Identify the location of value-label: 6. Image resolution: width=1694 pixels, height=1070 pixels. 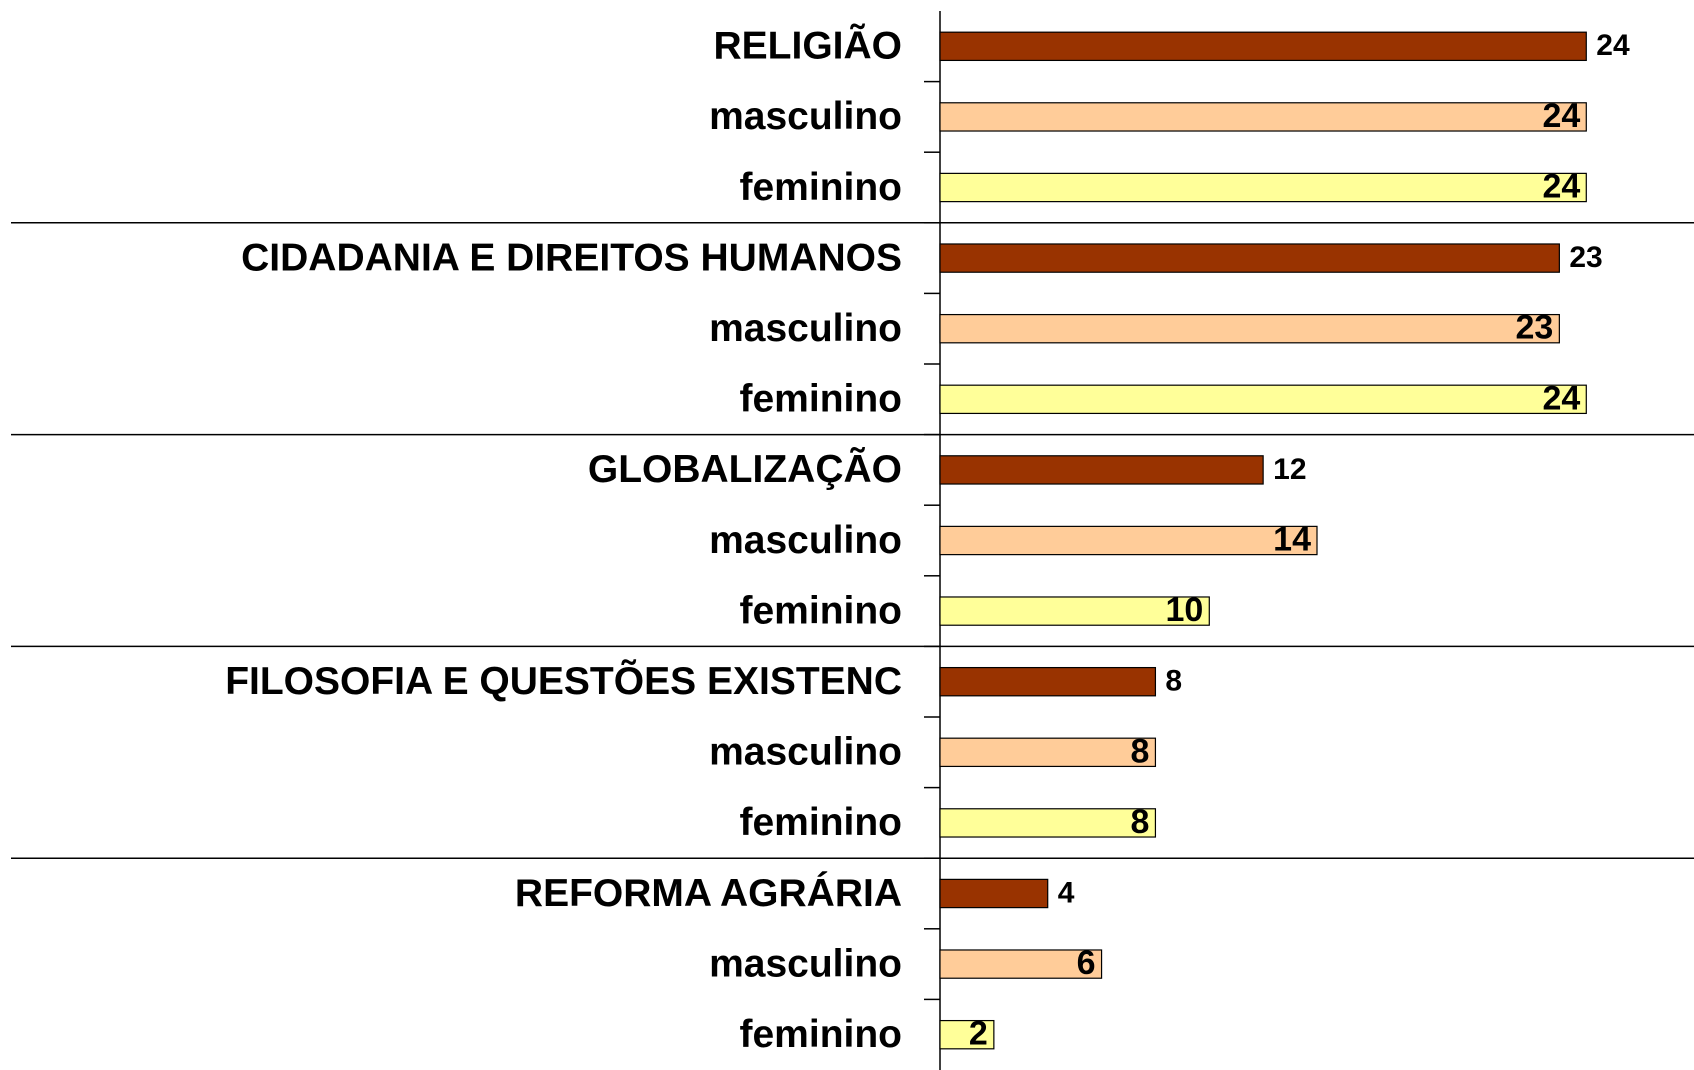
(1086, 963).